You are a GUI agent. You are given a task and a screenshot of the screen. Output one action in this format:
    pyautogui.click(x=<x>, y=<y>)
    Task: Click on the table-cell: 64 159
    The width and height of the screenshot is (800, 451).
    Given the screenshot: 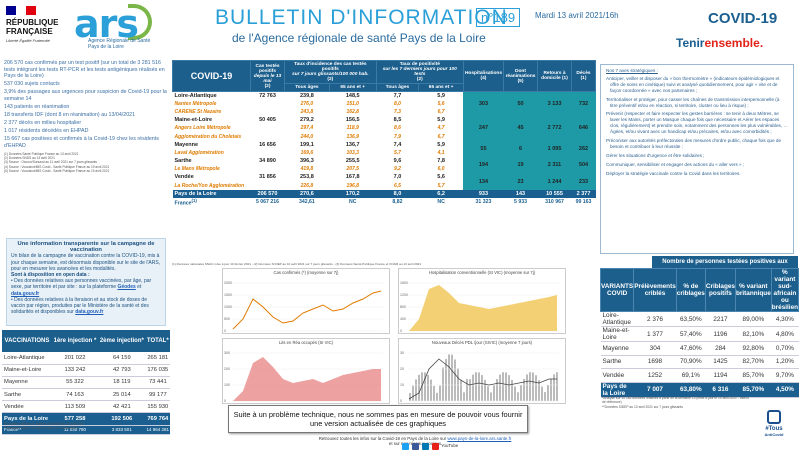 What is the action you would take?
    pyautogui.click(x=122, y=358)
    